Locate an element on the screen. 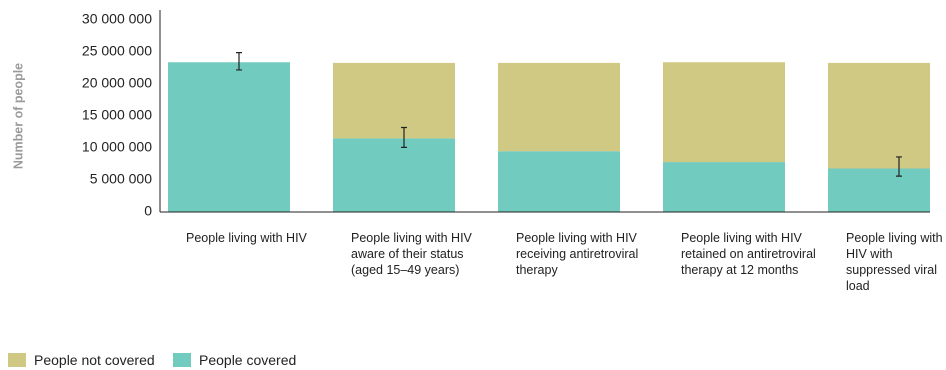 The height and width of the screenshot is (370, 946). y-axis-label: Number of people is located at coordinates (18, 116).